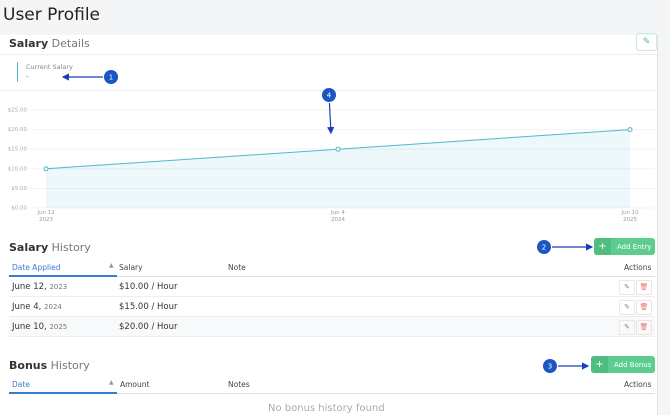 The width and height of the screenshot is (670, 415). I want to click on edit-button: ✎, so click(646, 42).